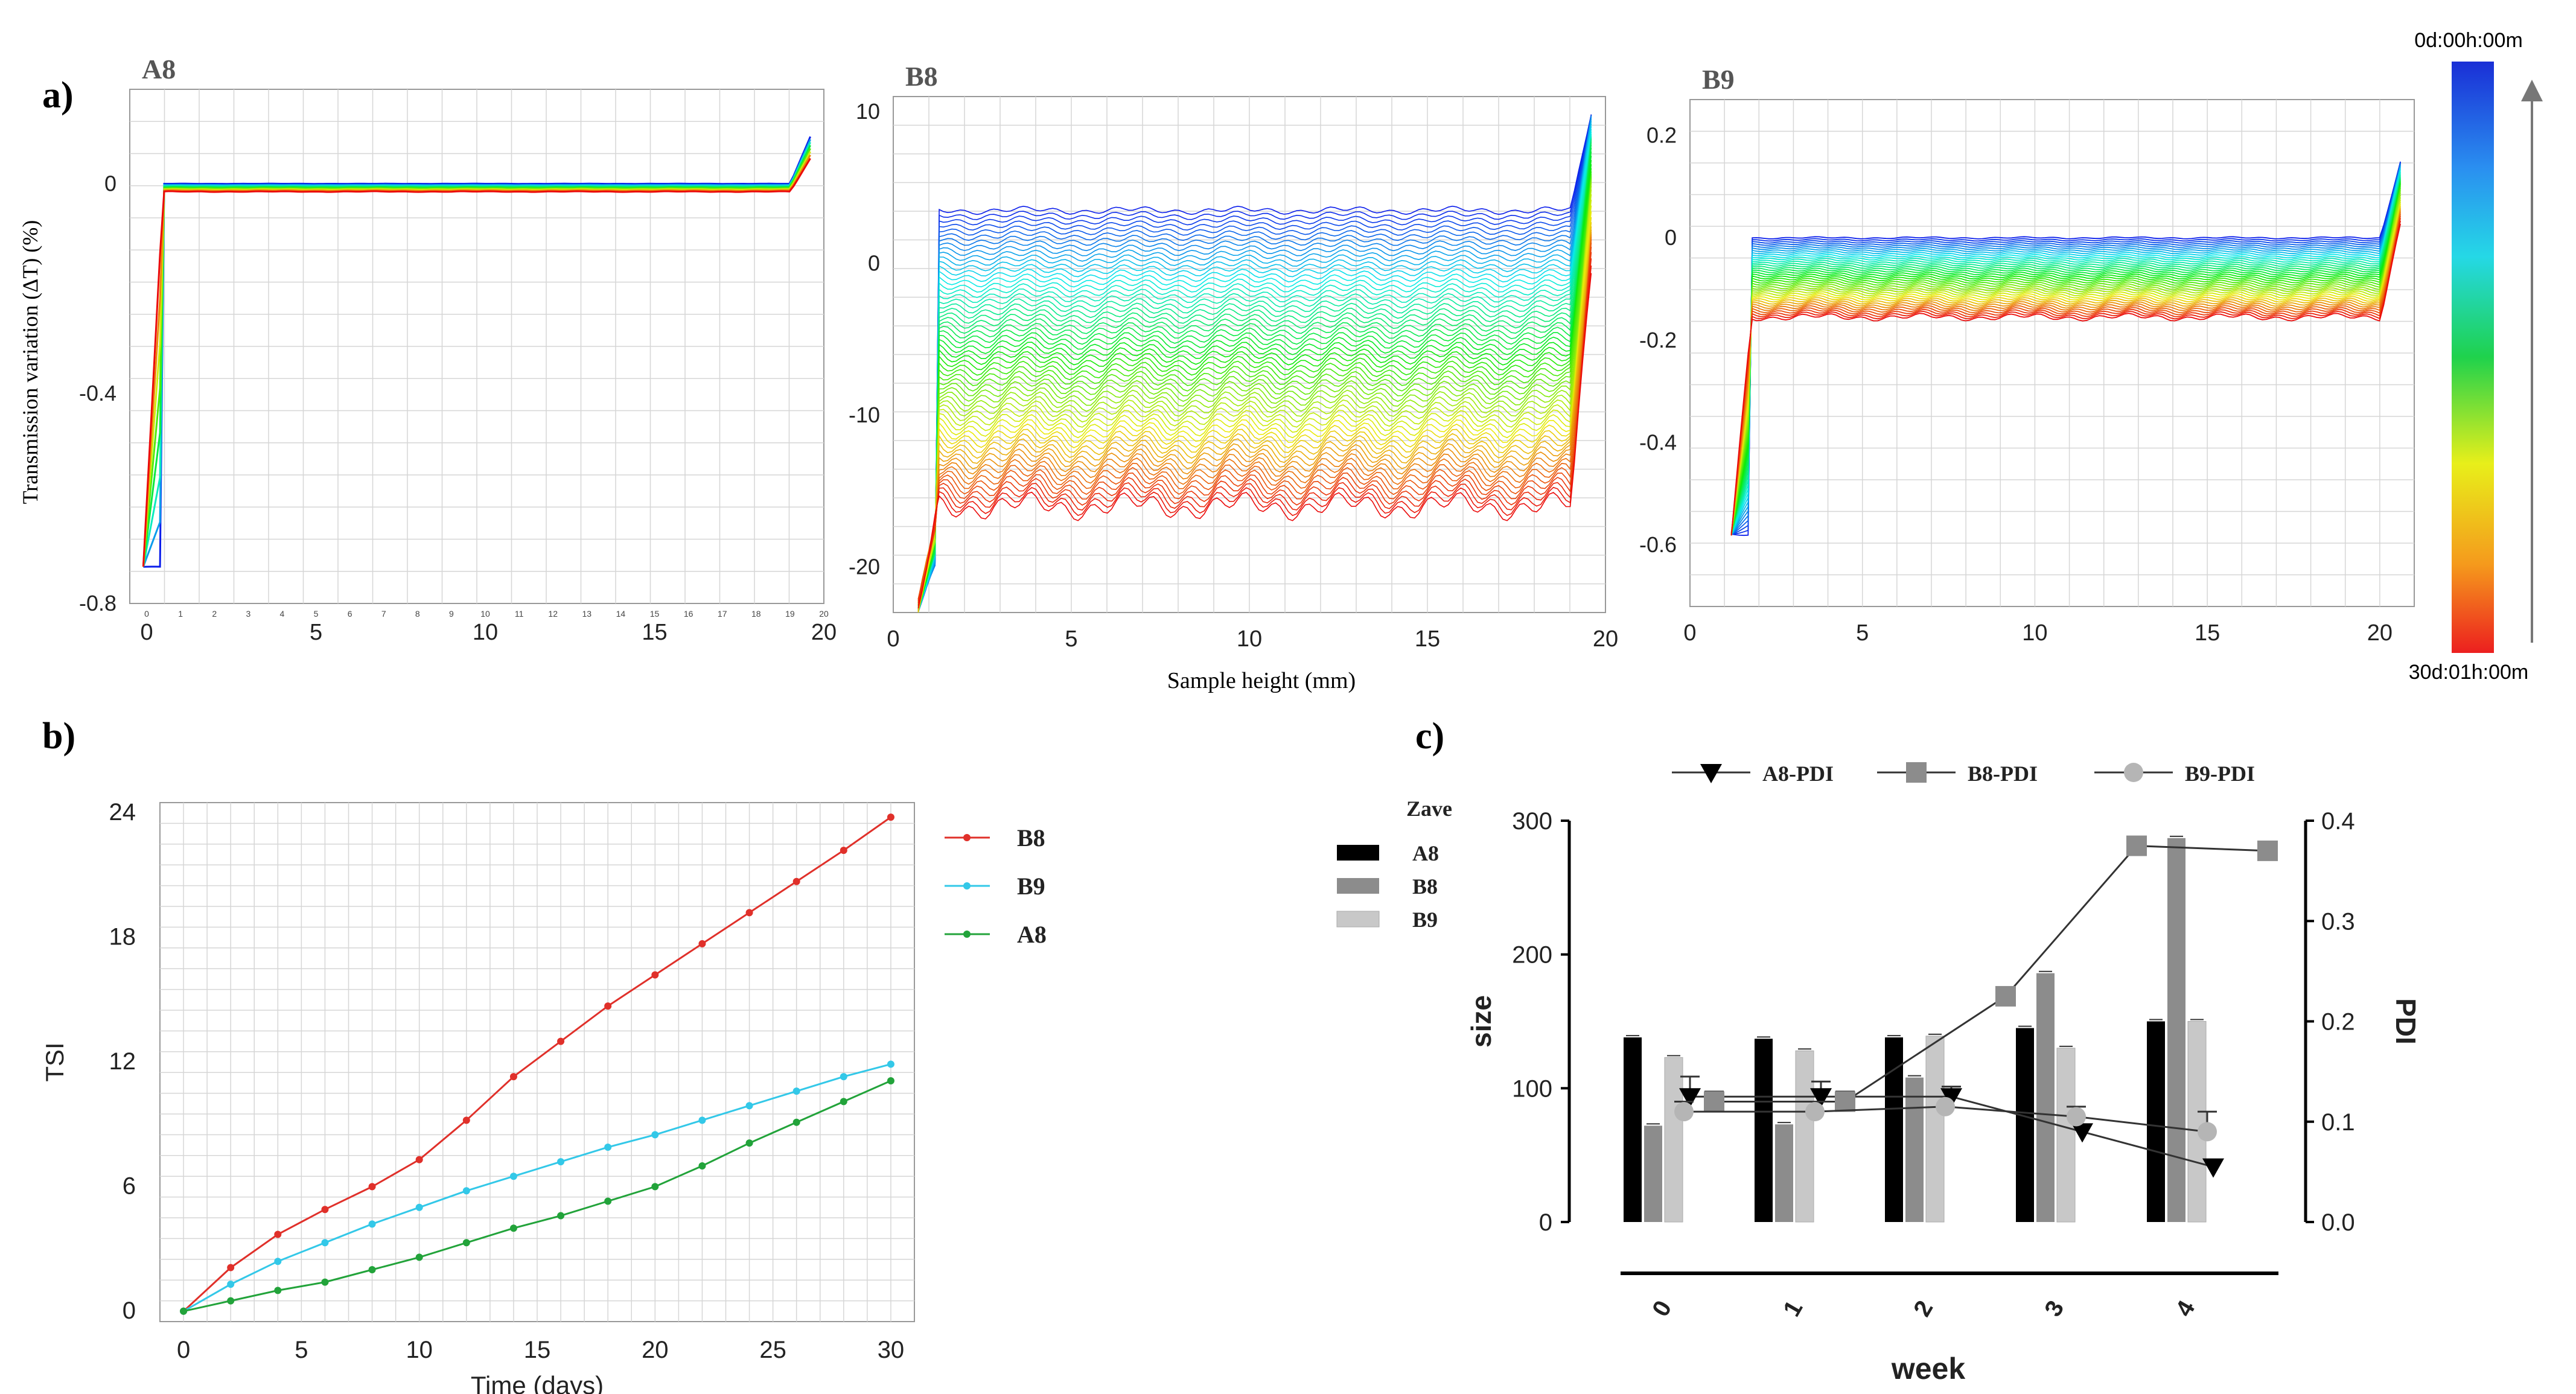  I want to click on panel-c-label: c), so click(1429, 736).